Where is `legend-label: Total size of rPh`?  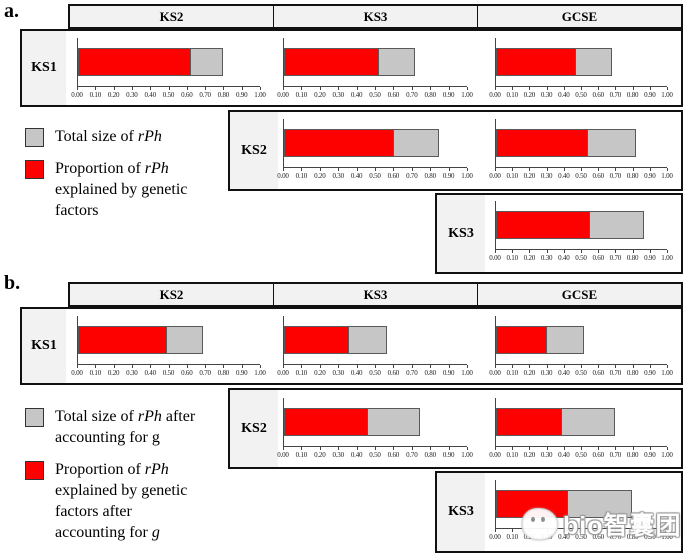
legend-label: Total size of rPh is located at coordinates (108, 136).